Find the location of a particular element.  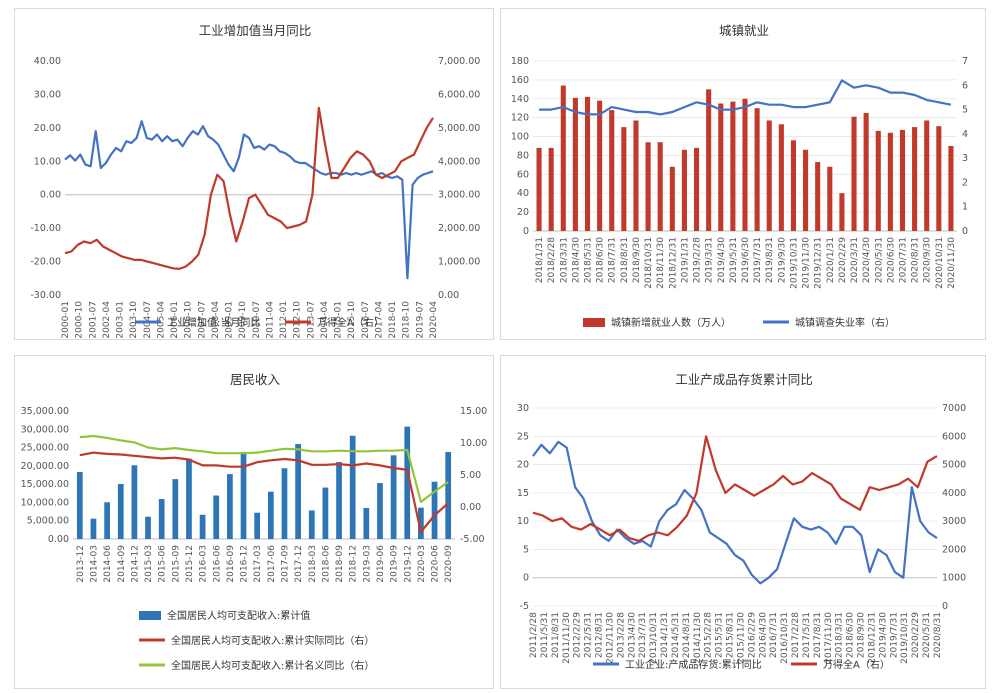

x-tick-label: 2017-12 is located at coordinates (299, 564).